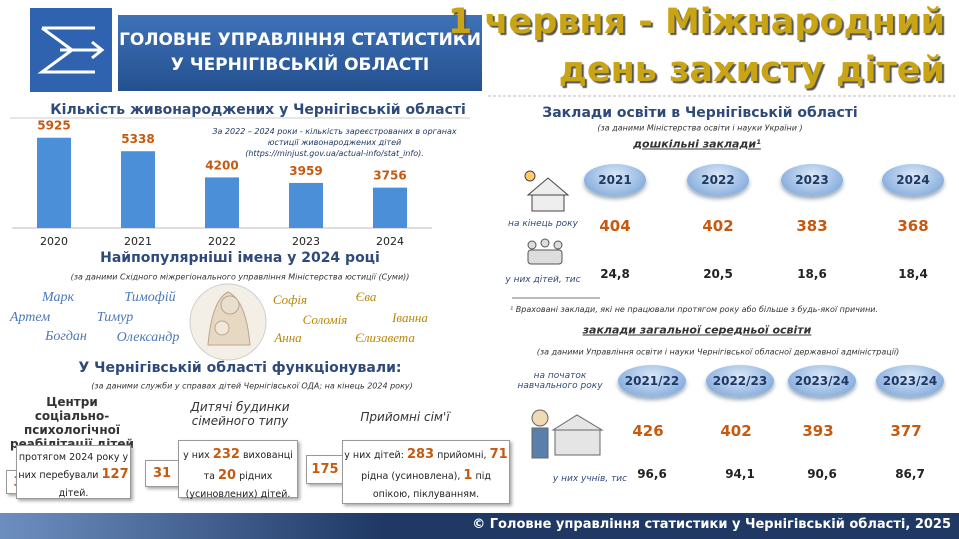  What do you see at coordinates (227, 475) in the screenshot?
I see `detail-number: 20` at bounding box center [227, 475].